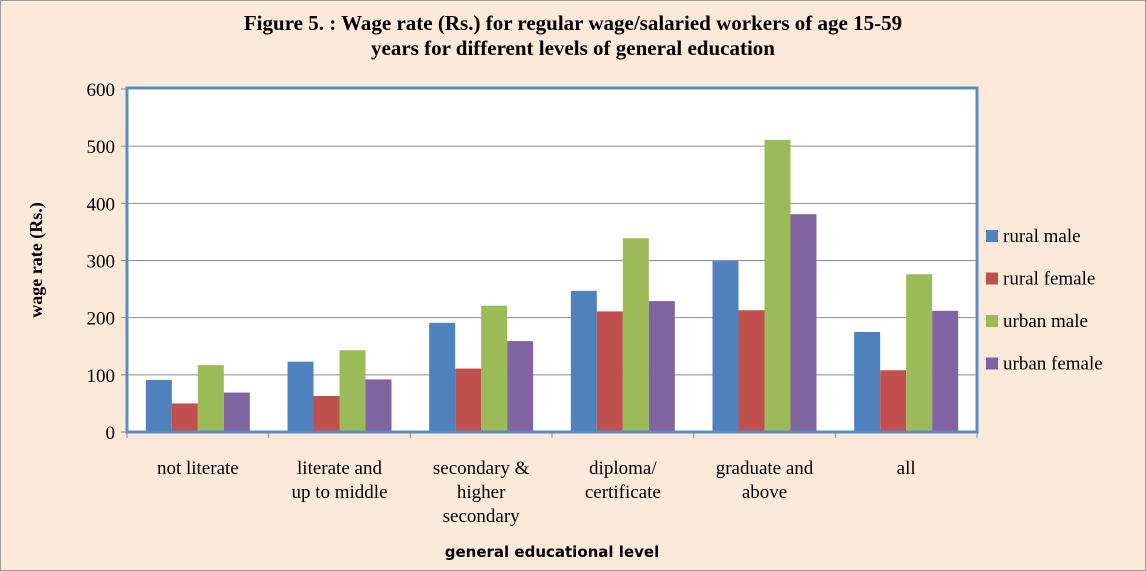 The width and height of the screenshot is (1146, 571). What do you see at coordinates (101, 90) in the screenshot?
I see `y-tick-label: 600` at bounding box center [101, 90].